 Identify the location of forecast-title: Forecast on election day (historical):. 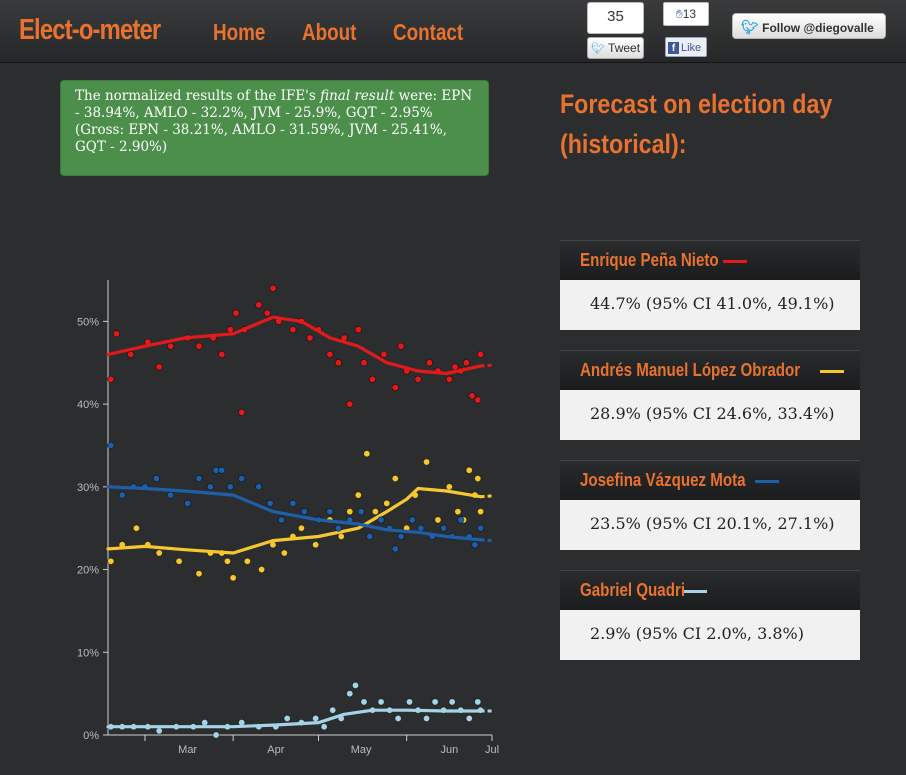
(696, 124).